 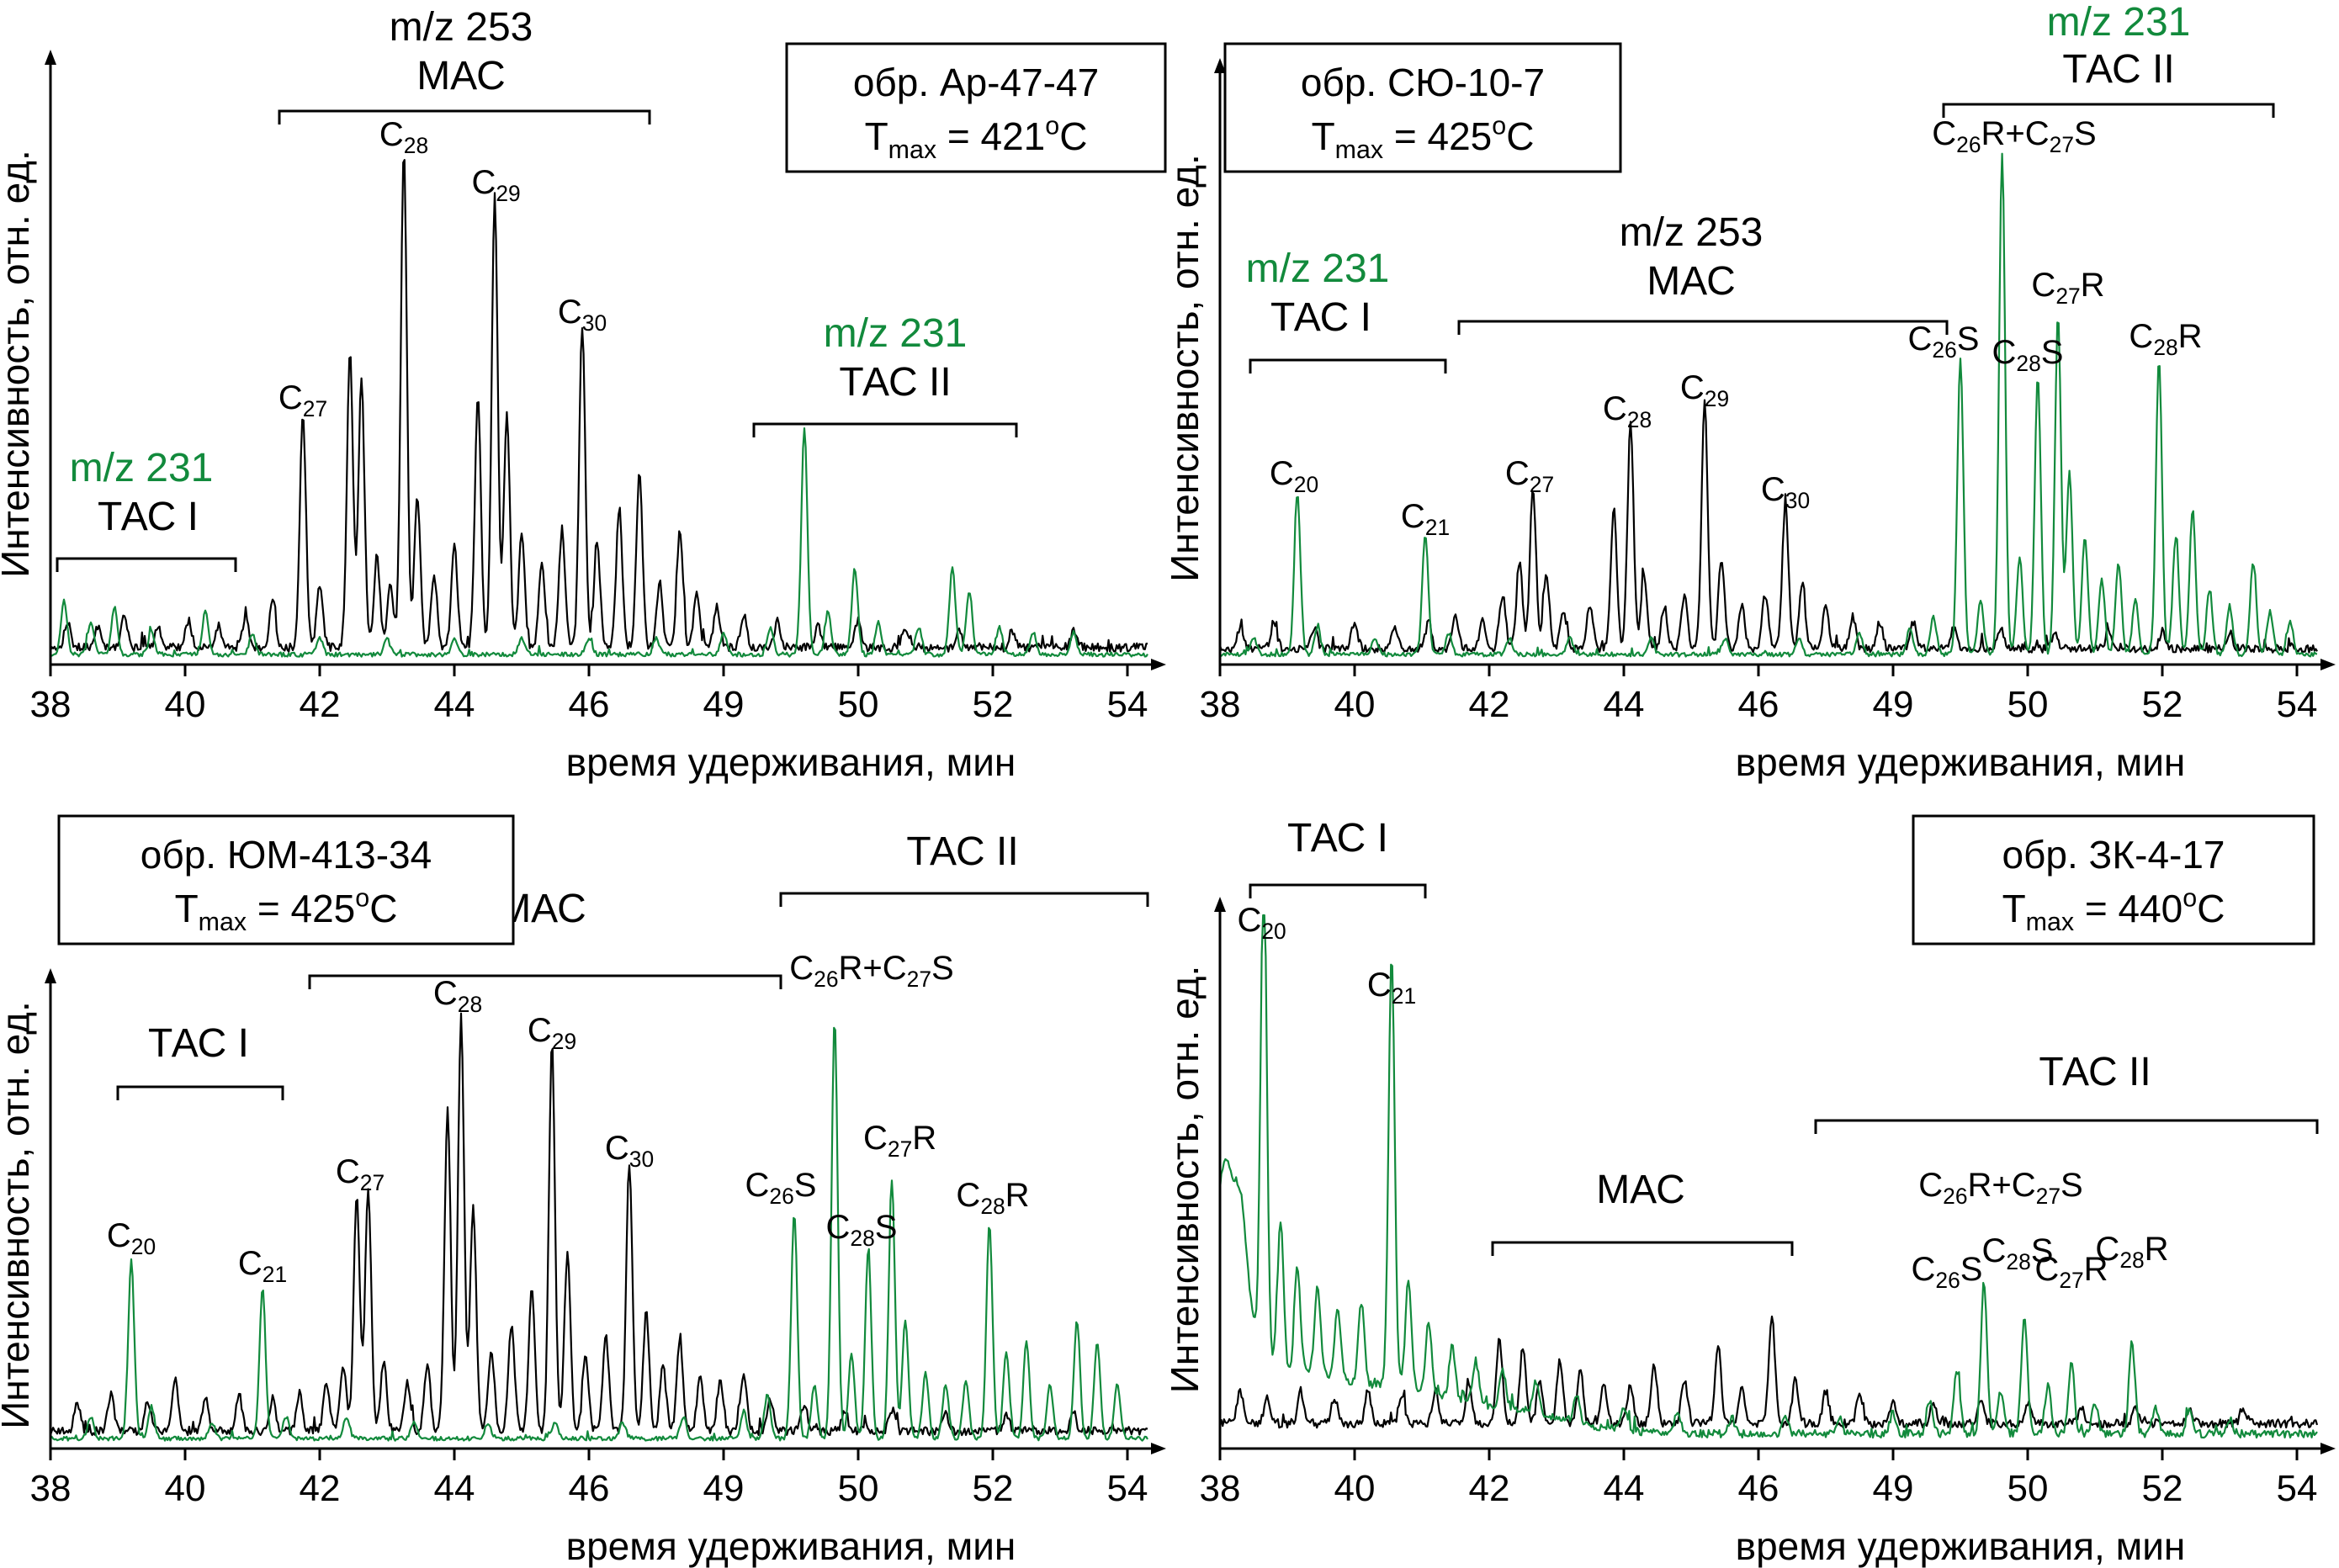 What do you see at coordinates (1391, 988) in the screenshot?
I see `peak-label: C21` at bounding box center [1391, 988].